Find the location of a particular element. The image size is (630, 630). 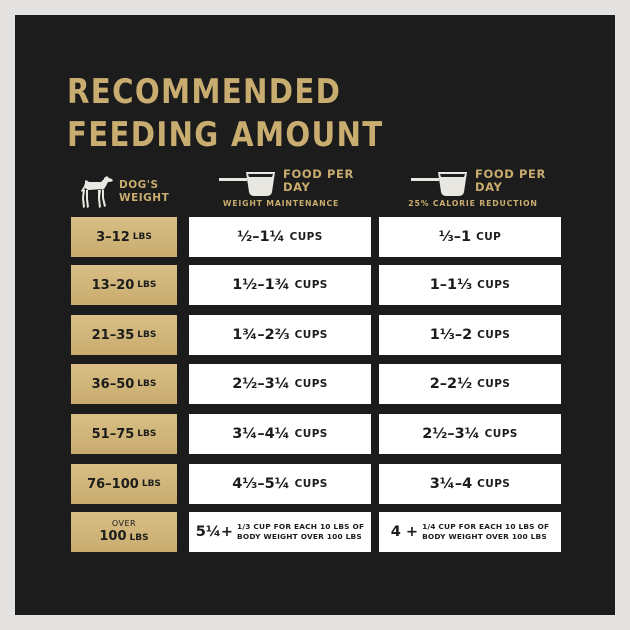

maintenance-amount-cell: 1½–1¾ CUPS is located at coordinates (280, 285).